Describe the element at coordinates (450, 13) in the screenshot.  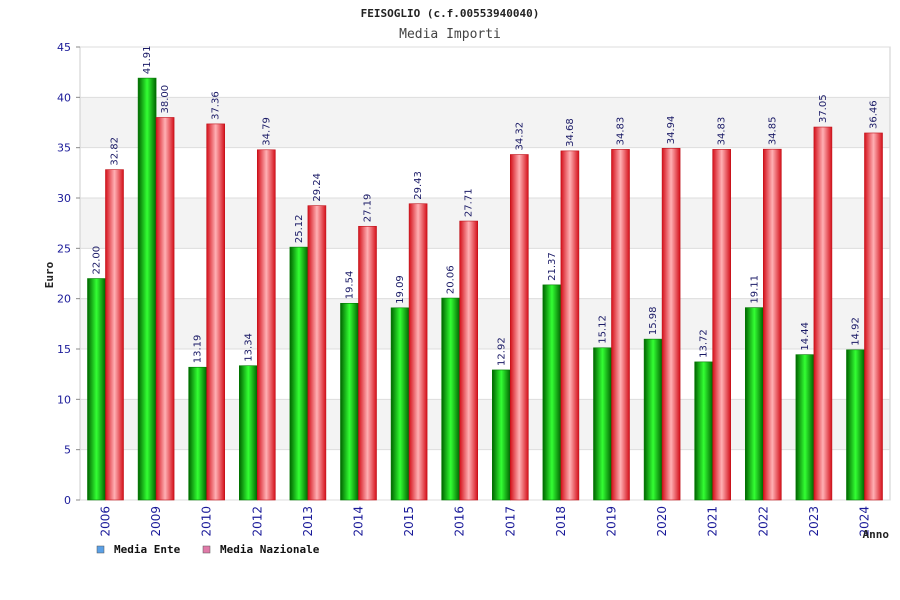
I see `chart-title: FEISOGLIO (c.f.00553940040)` at that location.